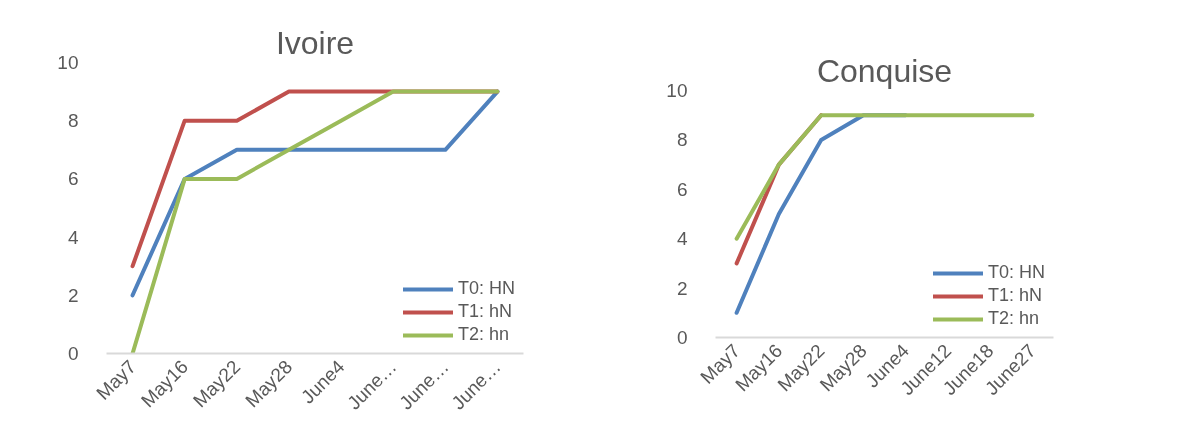 The width and height of the screenshot is (1198, 440). I want to click on chart-title: Ivoire, so click(315, 42).